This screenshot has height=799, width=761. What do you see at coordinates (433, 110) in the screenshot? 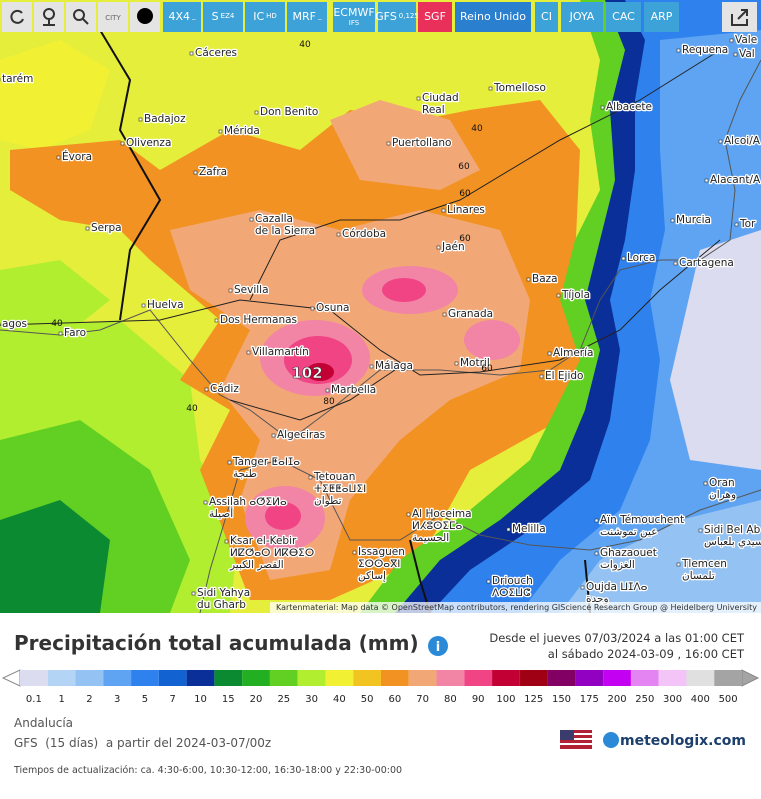
I see `city-label: Real` at bounding box center [433, 110].